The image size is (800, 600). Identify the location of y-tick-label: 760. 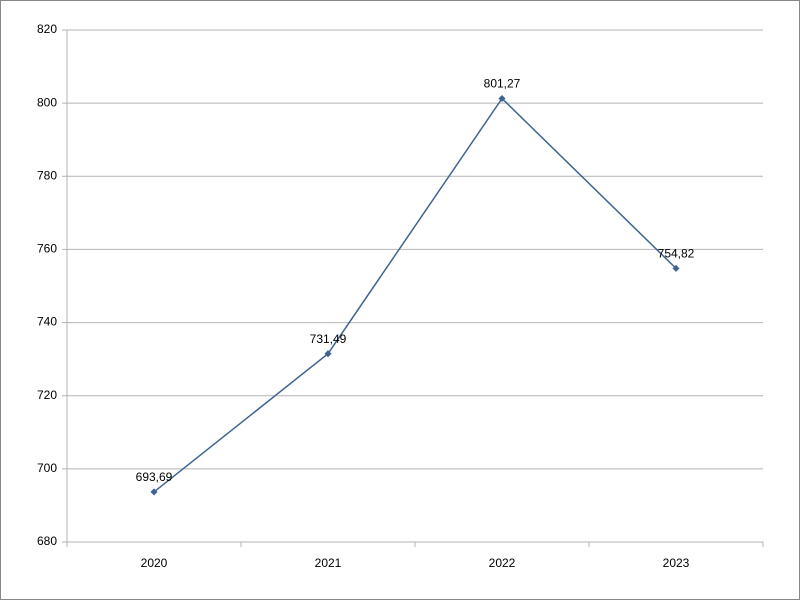
(47, 249).